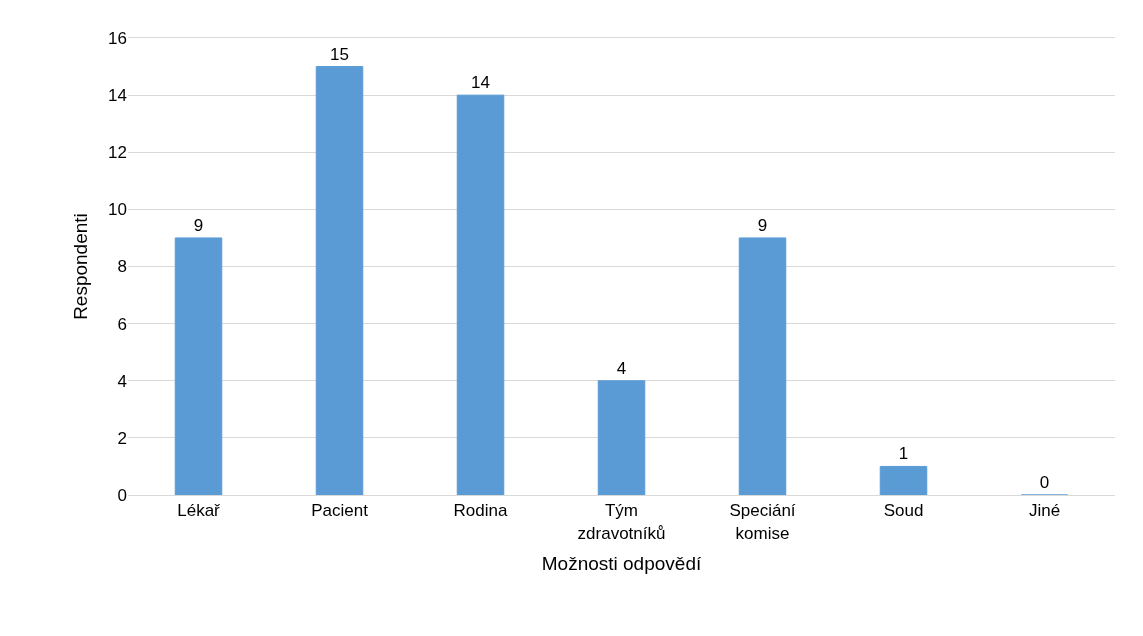 Image resolution: width=1143 pixels, height=636 pixels. Describe the element at coordinates (122, 381) in the screenshot. I see `y-tick-label: 4` at that location.